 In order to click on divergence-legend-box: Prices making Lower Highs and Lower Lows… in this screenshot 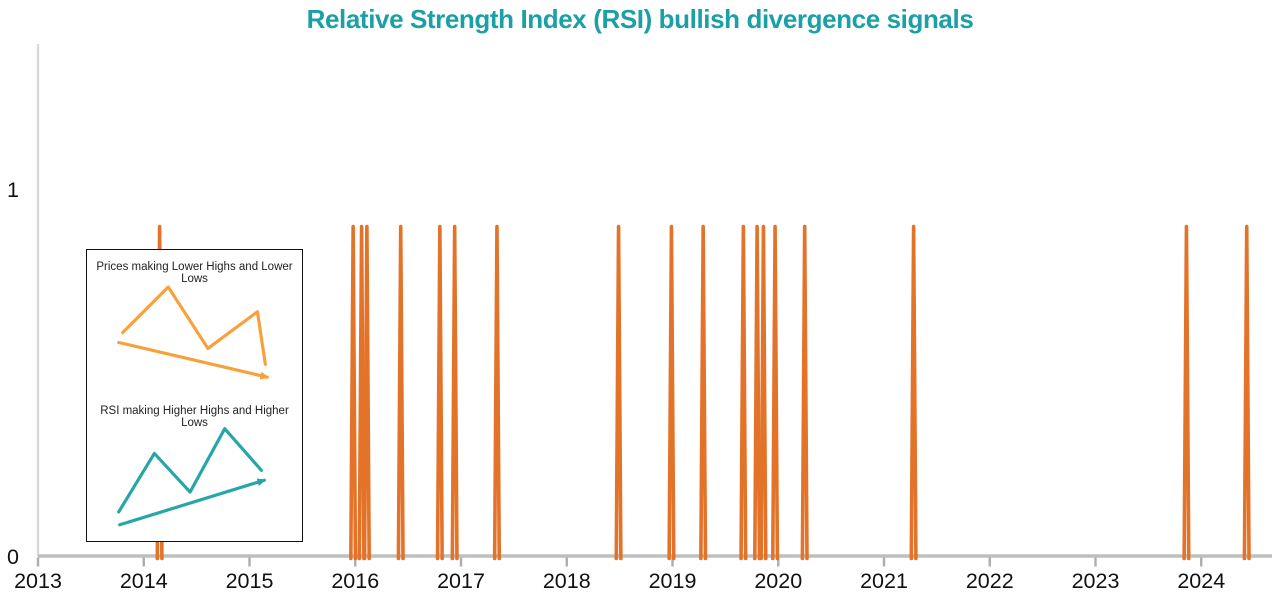, I will do `click(194, 395)`.